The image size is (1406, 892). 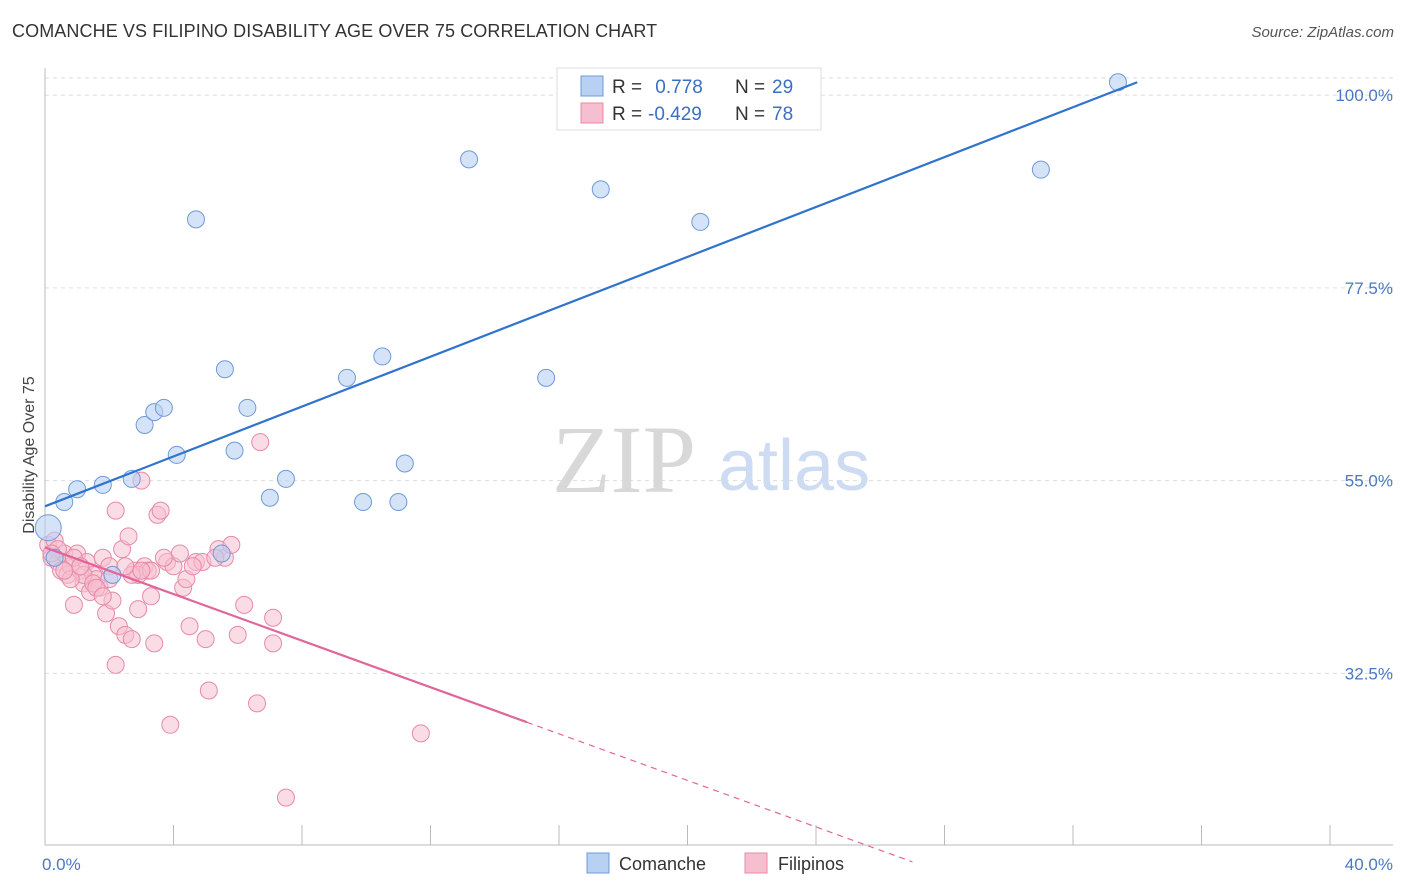 What do you see at coordinates (286, 635) in the screenshot?
I see `filipinos-trend-line` at bounding box center [286, 635].